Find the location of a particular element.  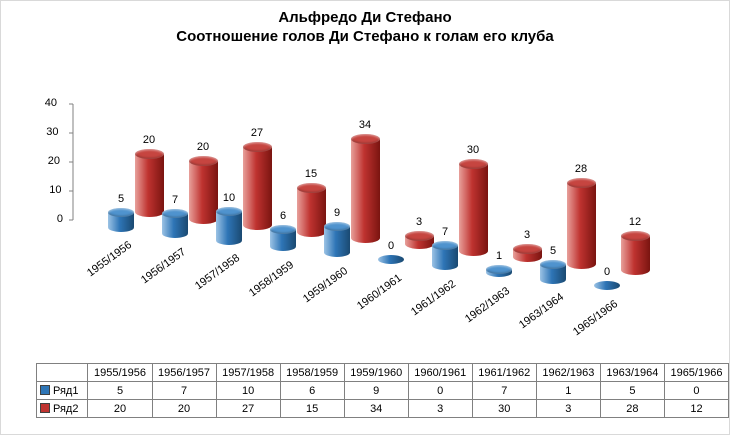

table-header-cell: 1960/1961 is located at coordinates (440, 372).